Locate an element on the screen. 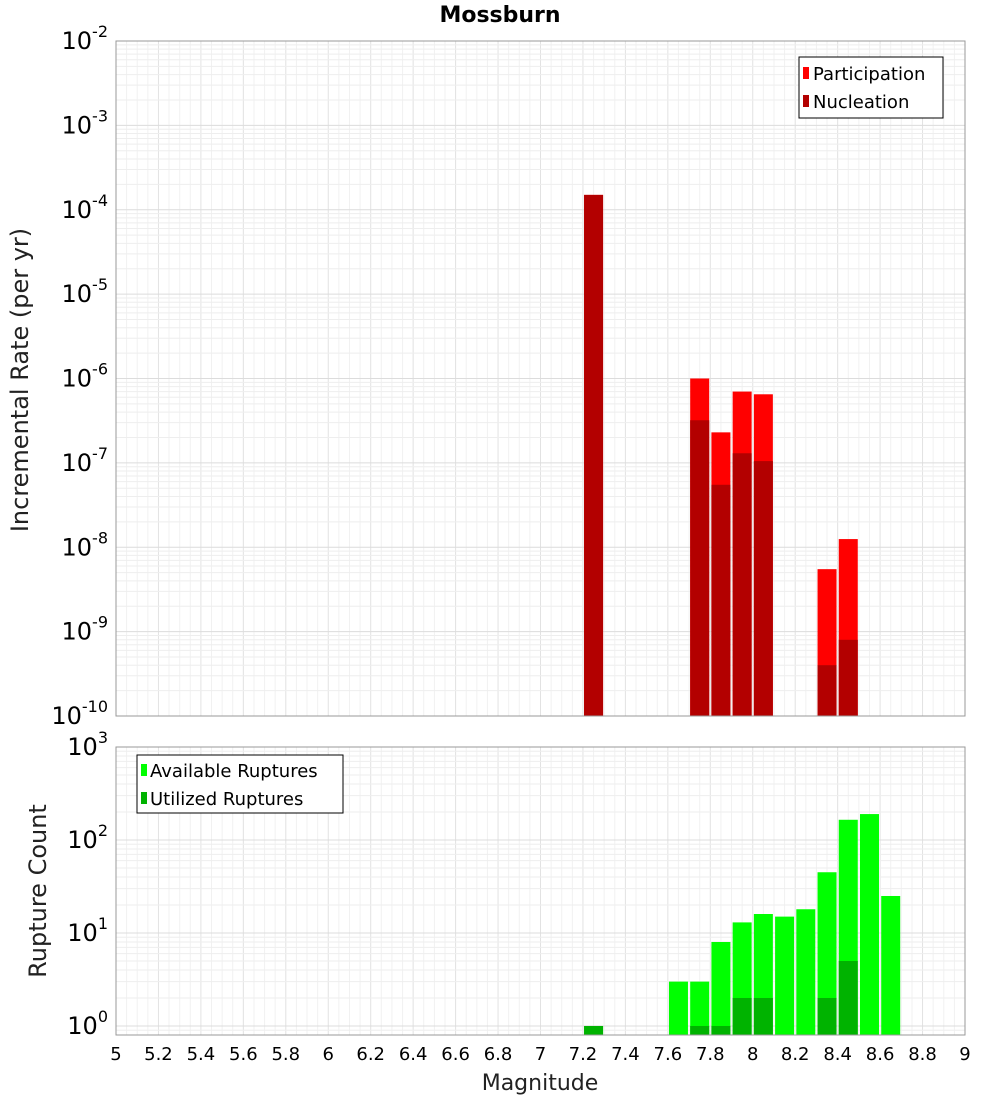 This screenshot has width=1000, height=1100. x-axis-label: Magnitude is located at coordinates (540, 1083).